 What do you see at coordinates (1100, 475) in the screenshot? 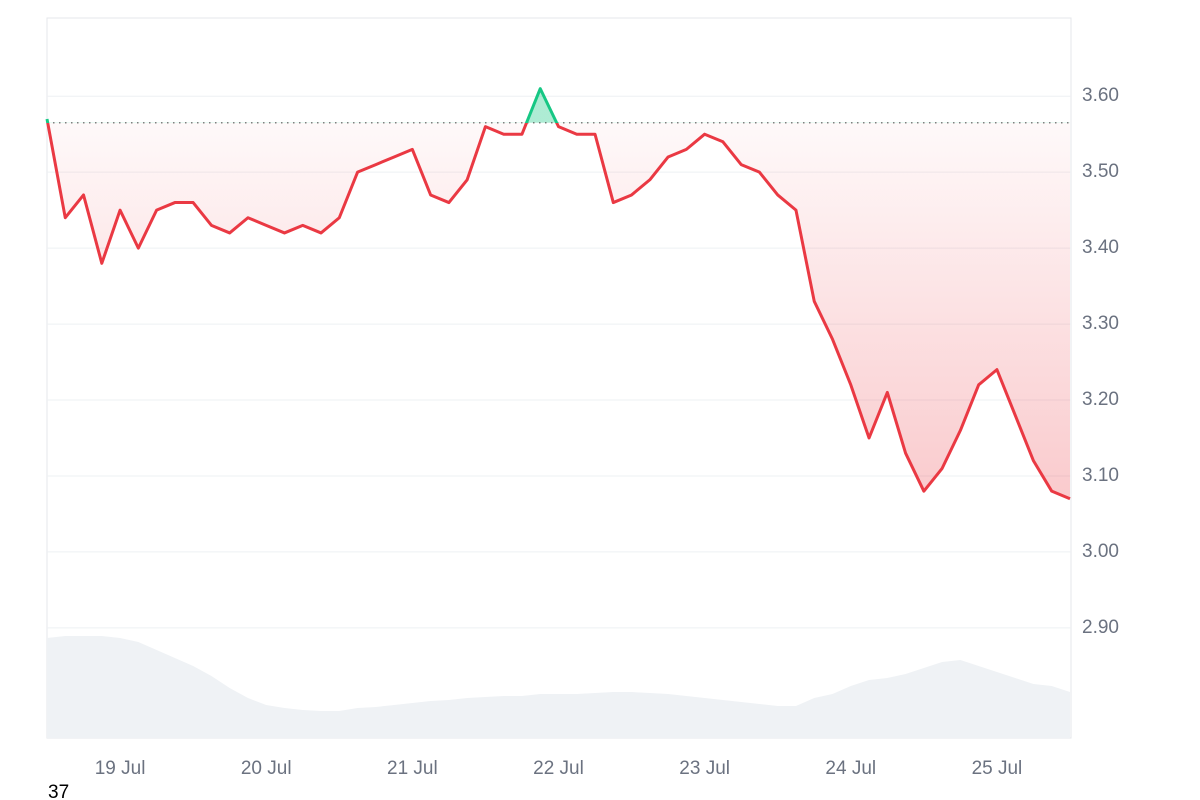
I see `y-tick-label: 3.10` at bounding box center [1100, 475].